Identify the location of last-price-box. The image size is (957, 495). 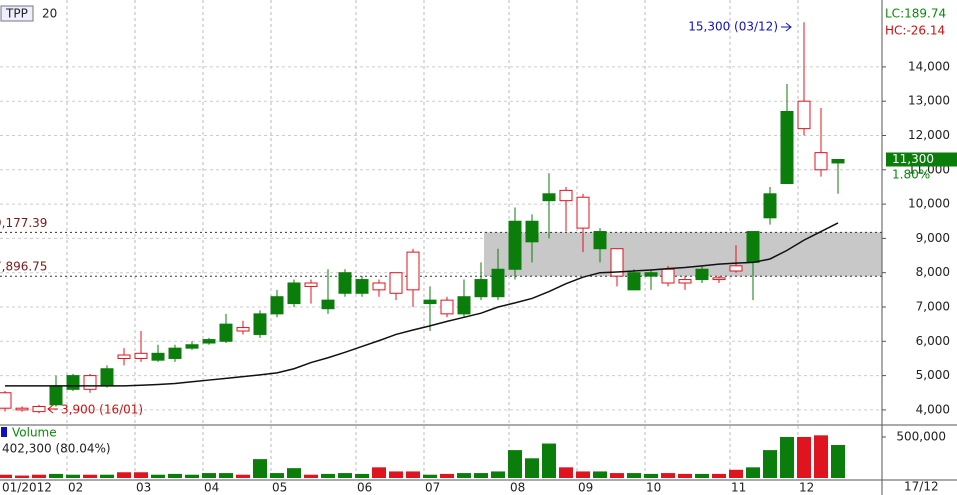
(921, 159).